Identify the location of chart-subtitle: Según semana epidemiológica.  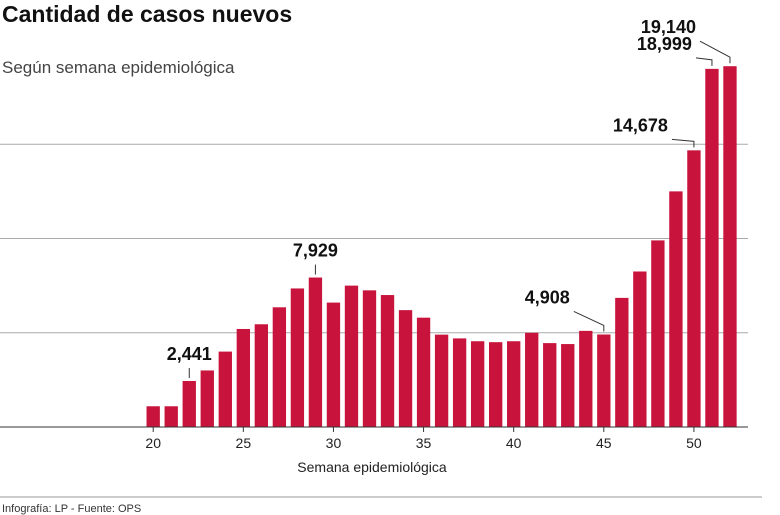
(118, 67).